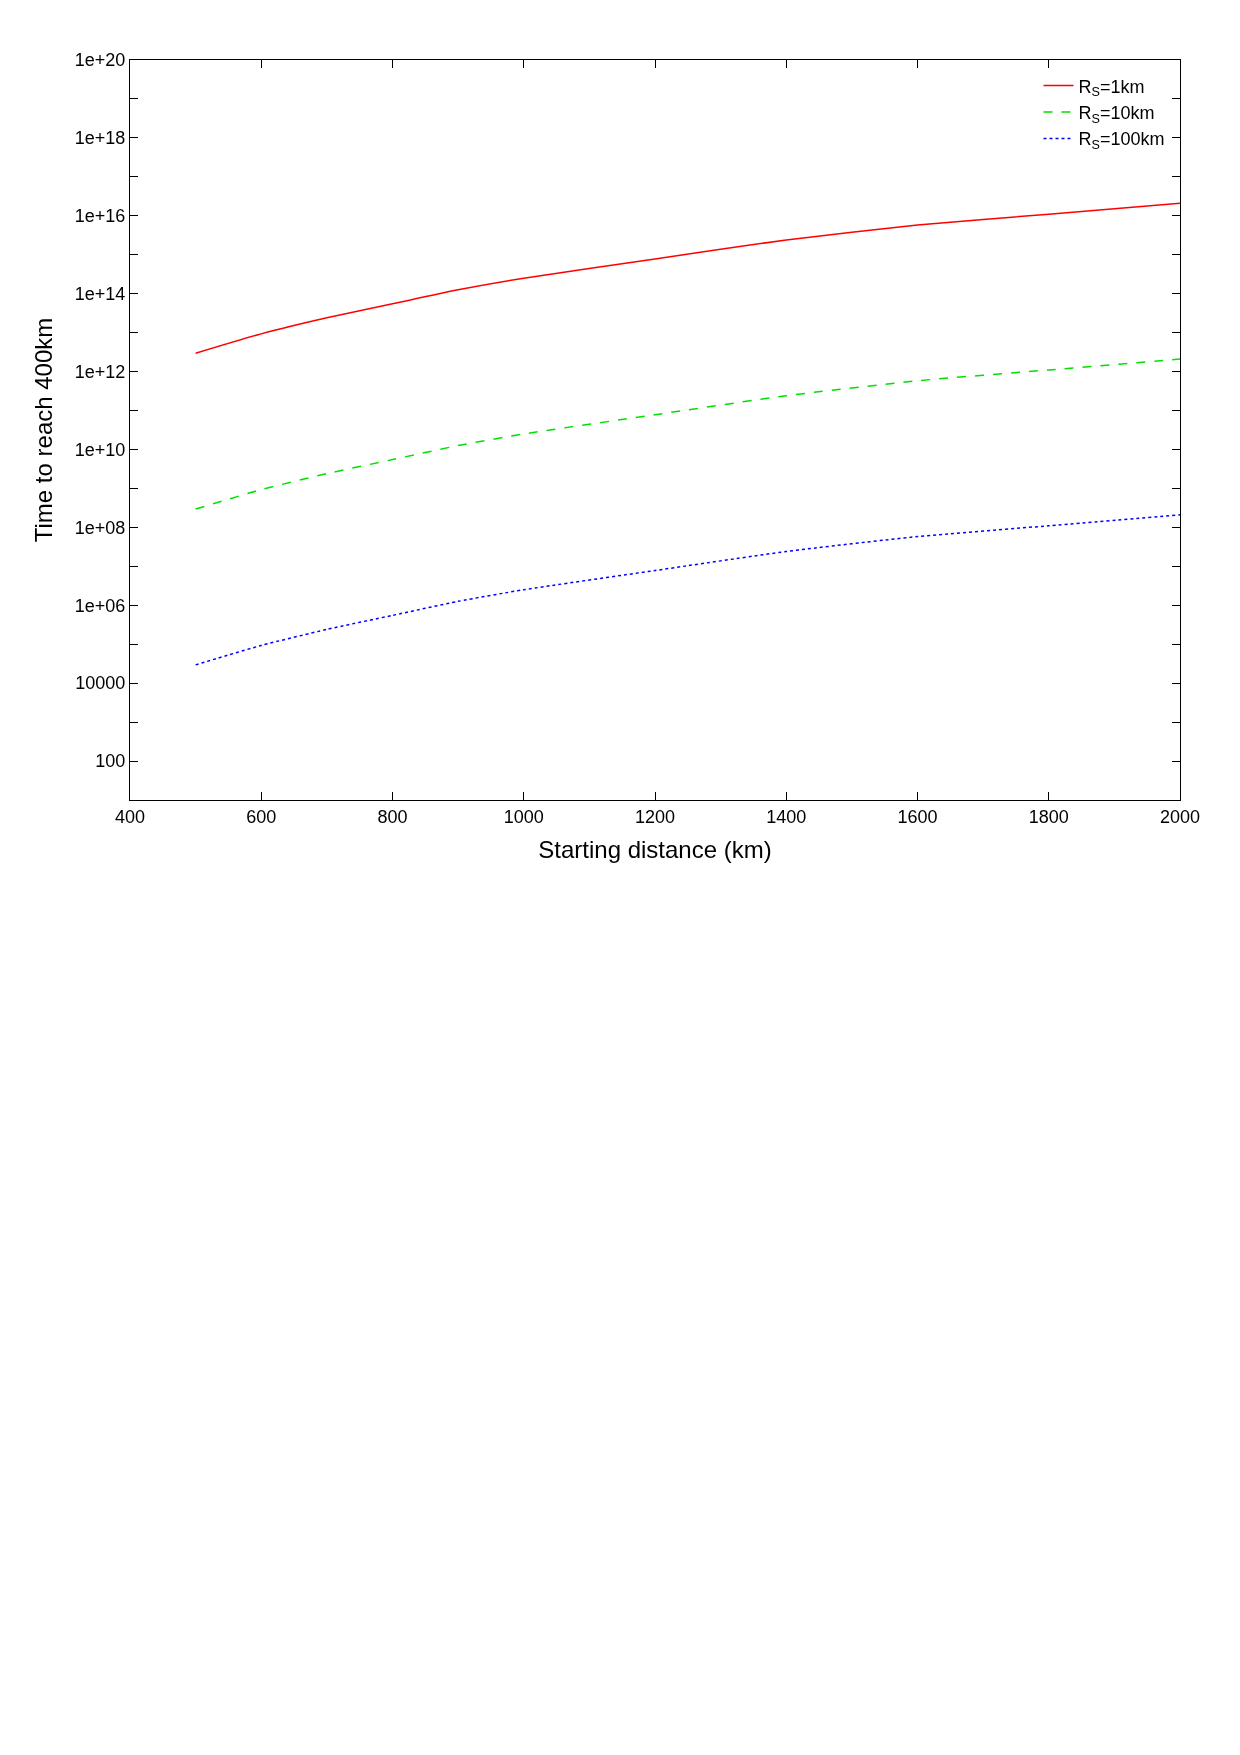  Describe the element at coordinates (100, 449) in the screenshot. I see `y-tick-label: 1e+10` at that location.